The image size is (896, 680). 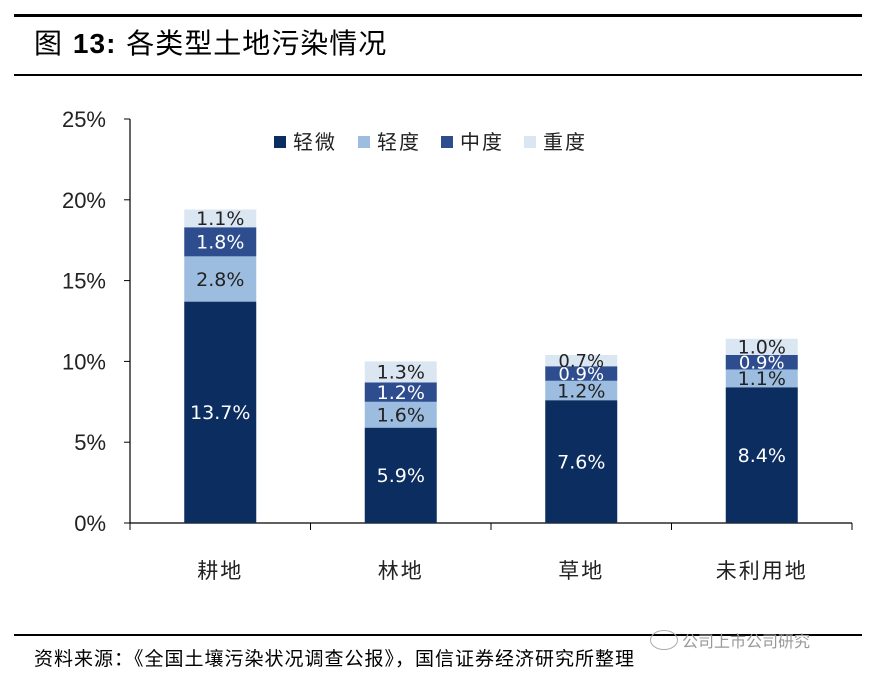 I want to click on figure-title-text: 各类型土地污染情况, so click(x=257, y=43).